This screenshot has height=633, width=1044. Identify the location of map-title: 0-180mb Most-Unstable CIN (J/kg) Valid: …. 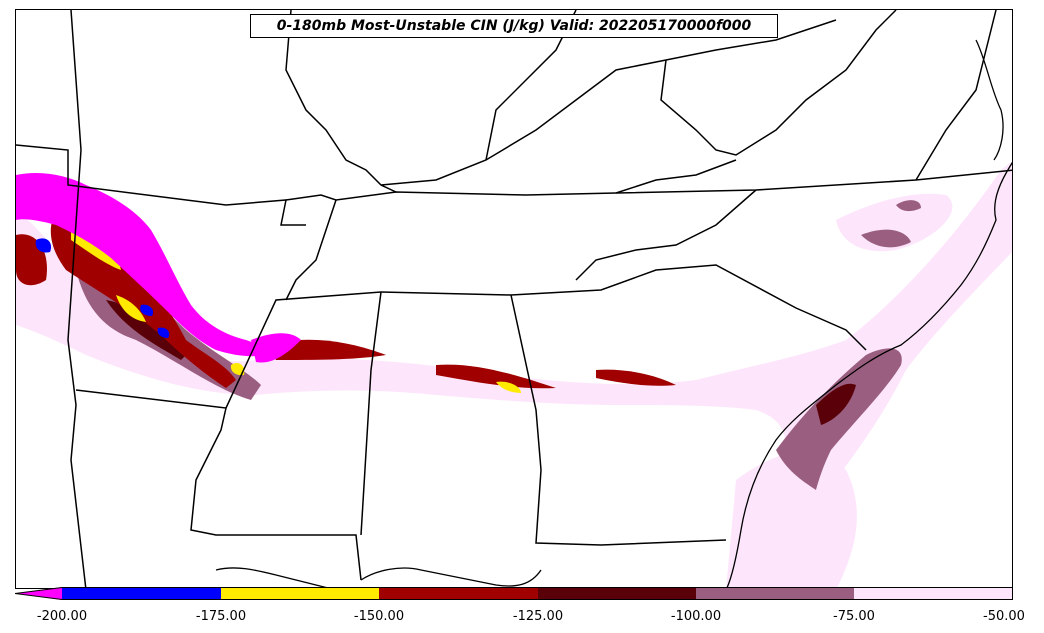
(514, 26).